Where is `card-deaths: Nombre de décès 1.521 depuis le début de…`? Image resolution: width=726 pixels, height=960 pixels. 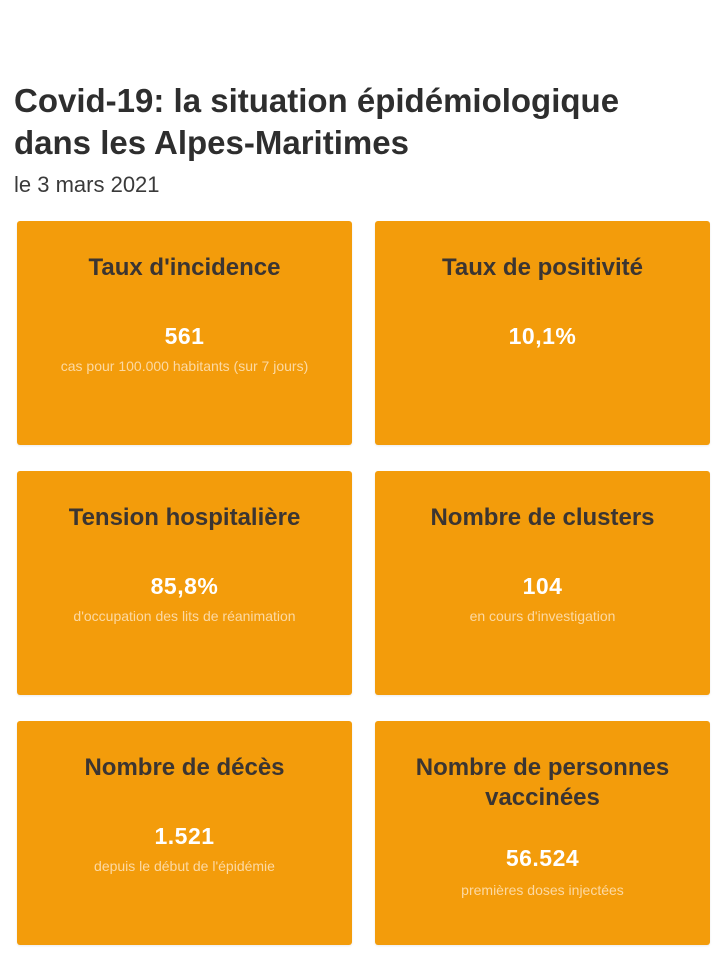
card-deaths: Nombre de décès 1.521 depuis le début de… is located at coordinates (184, 833).